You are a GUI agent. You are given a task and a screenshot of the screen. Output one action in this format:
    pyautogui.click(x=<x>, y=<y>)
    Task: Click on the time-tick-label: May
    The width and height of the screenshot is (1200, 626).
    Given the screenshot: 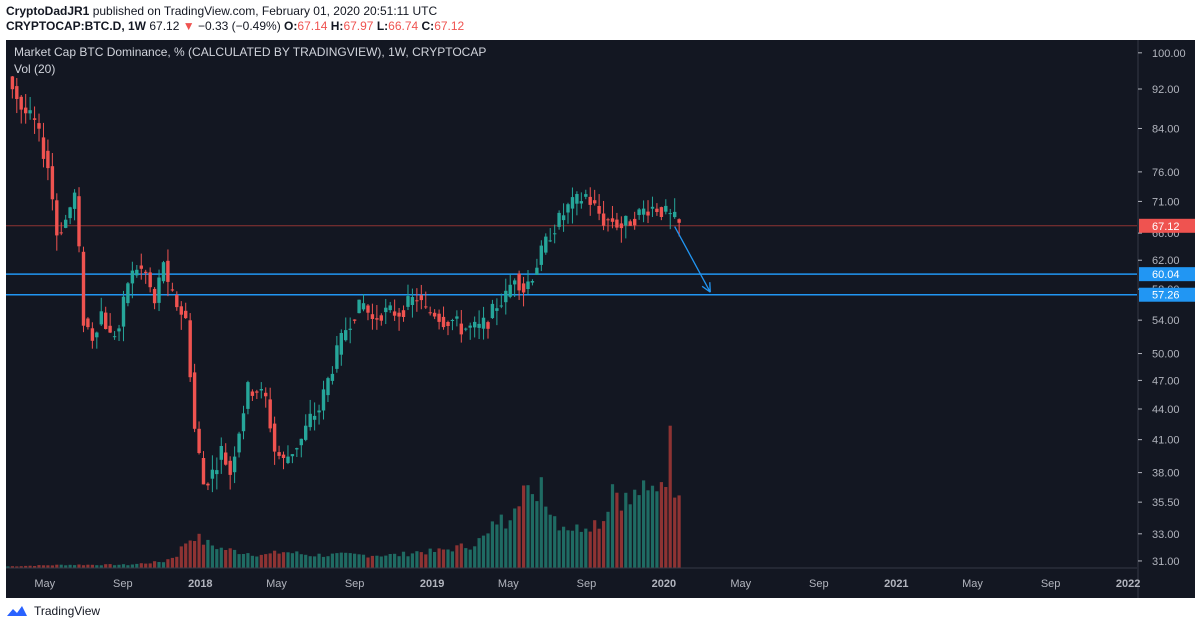 What is the action you would take?
    pyautogui.click(x=508, y=584)
    